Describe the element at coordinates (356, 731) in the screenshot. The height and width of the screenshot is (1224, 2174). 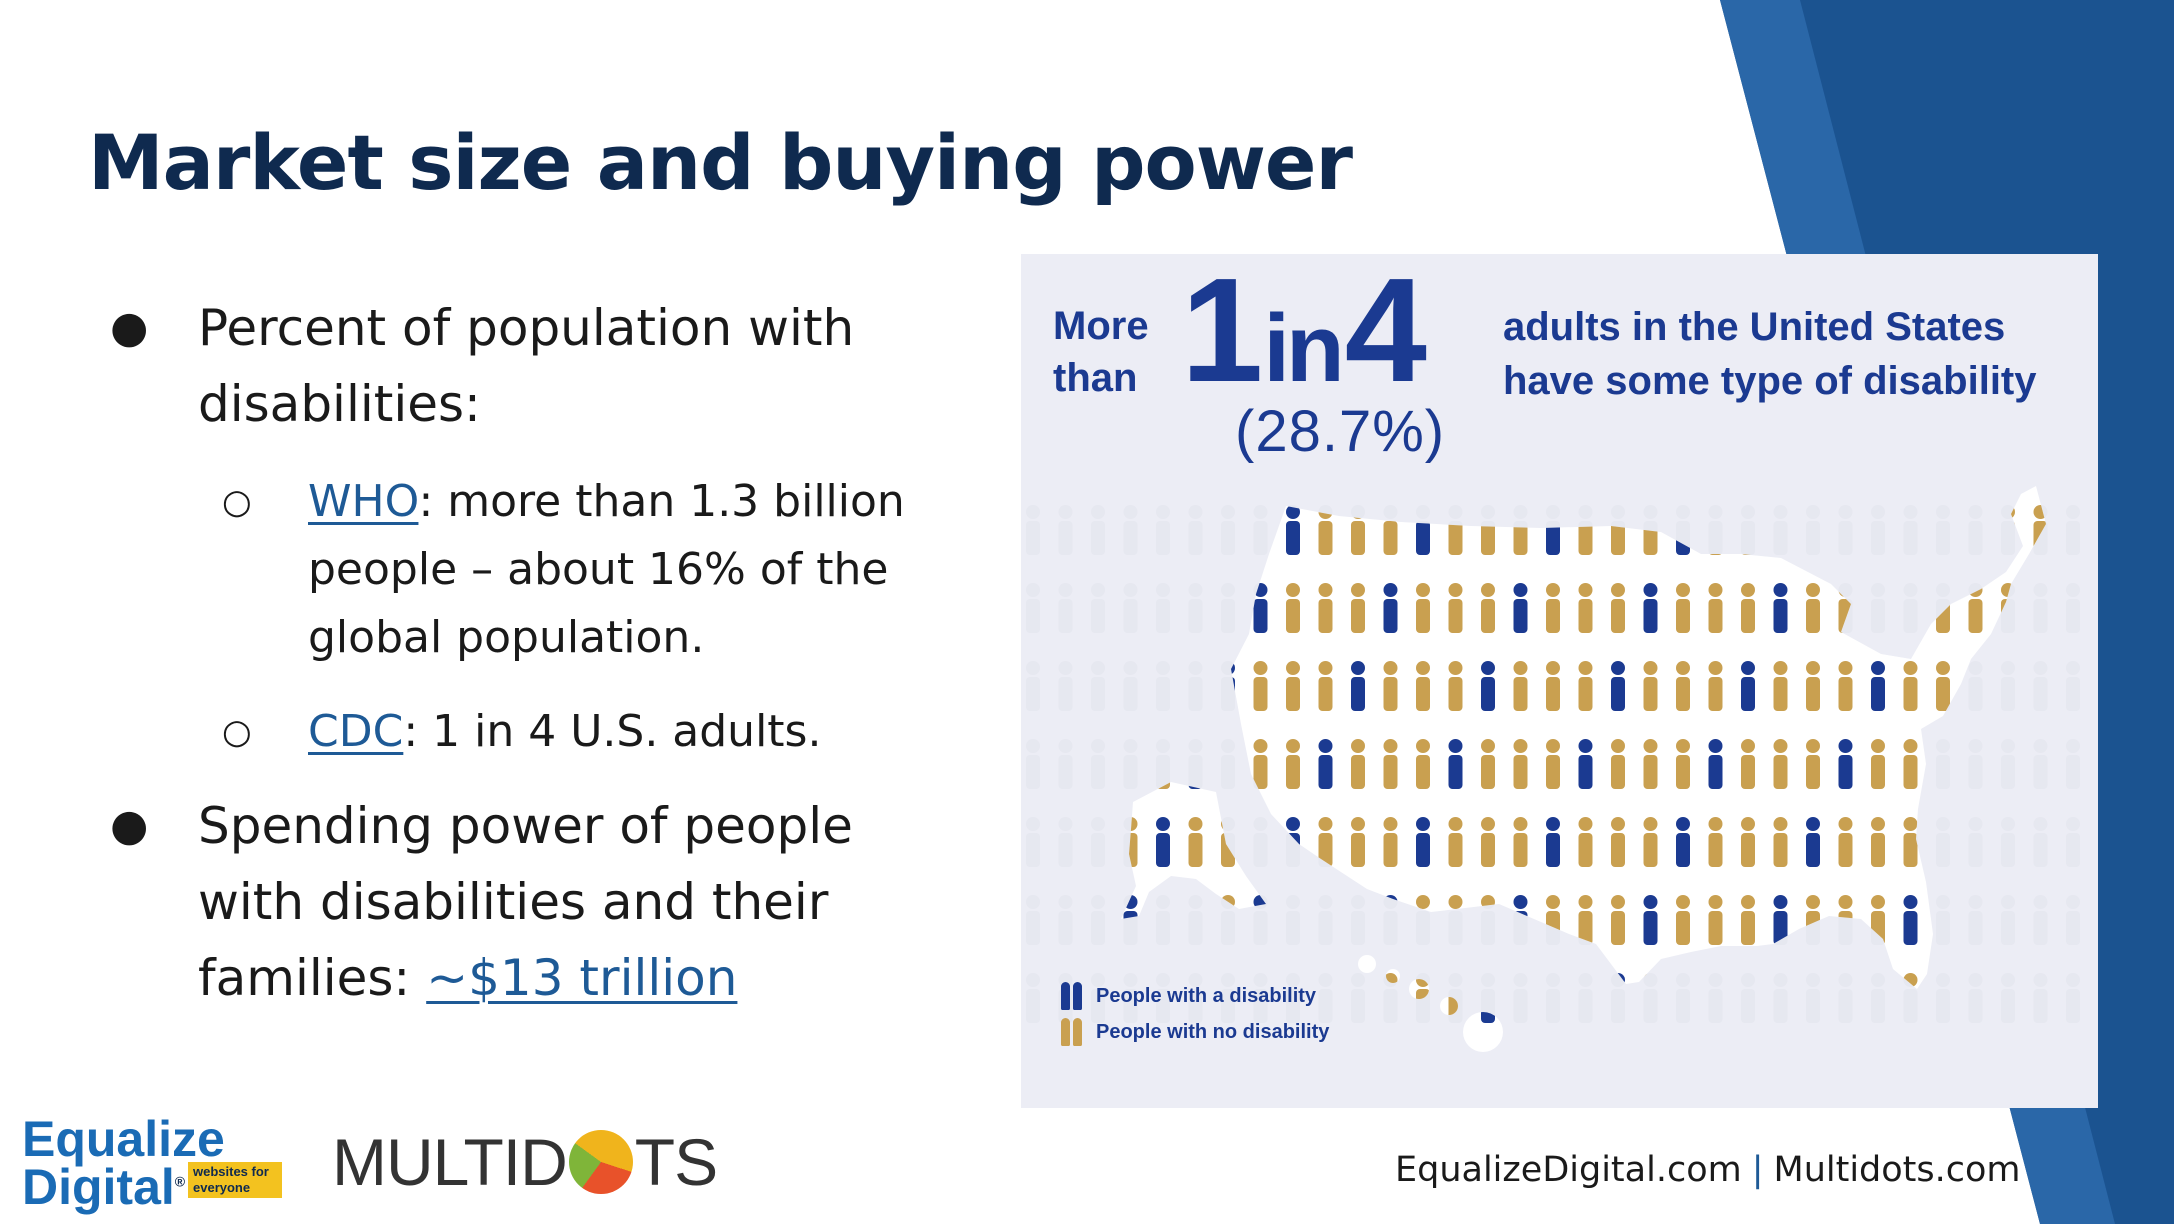
I see `cdc-link: CDC` at that location.